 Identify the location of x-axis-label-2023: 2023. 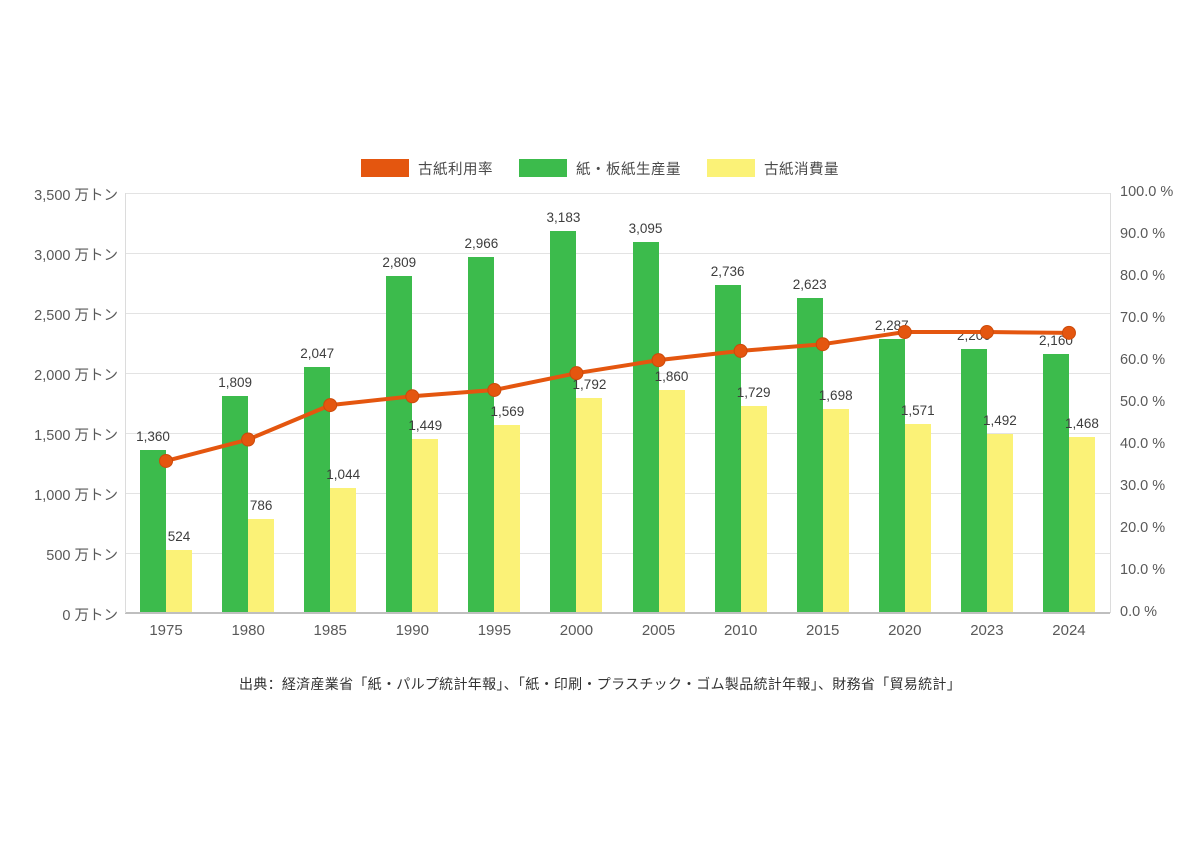
(987, 630).